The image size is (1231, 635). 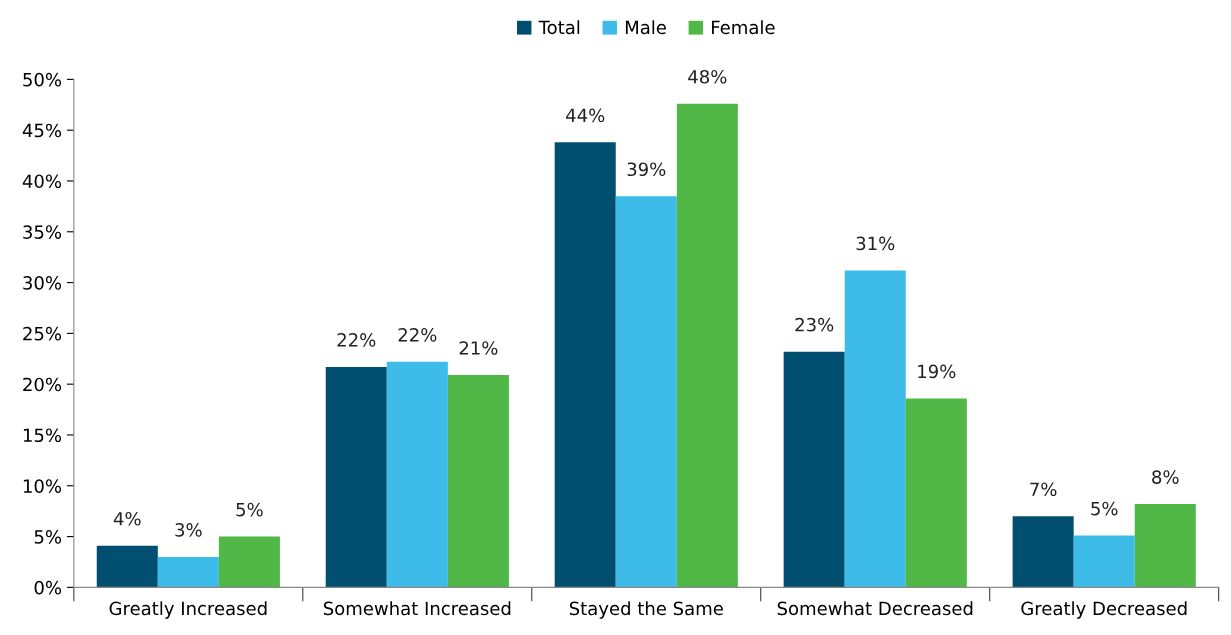 What do you see at coordinates (42, 384) in the screenshot?
I see `y-tick-label: 20%` at bounding box center [42, 384].